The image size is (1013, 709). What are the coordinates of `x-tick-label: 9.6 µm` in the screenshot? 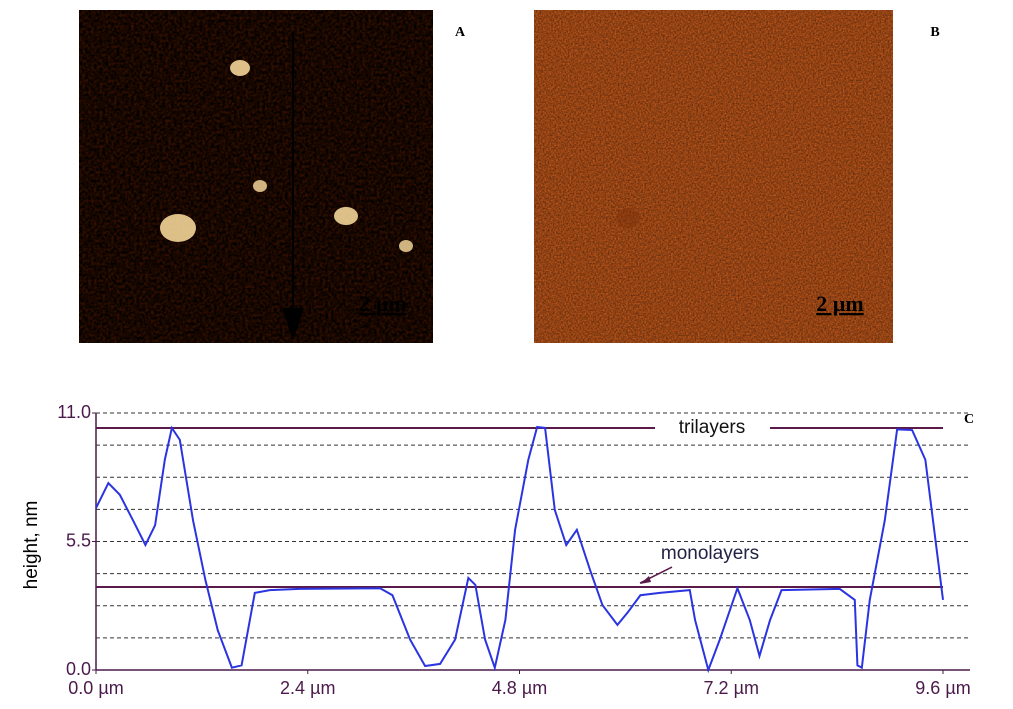 It's located at (942, 688).